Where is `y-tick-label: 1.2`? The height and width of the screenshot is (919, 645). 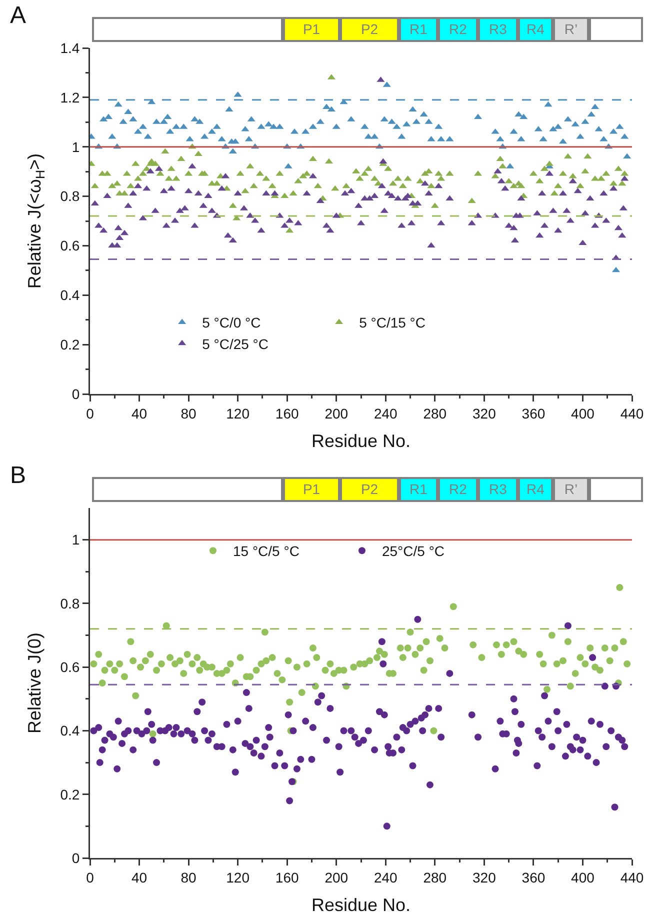 y-tick-label: 1.2 is located at coordinates (70, 97).